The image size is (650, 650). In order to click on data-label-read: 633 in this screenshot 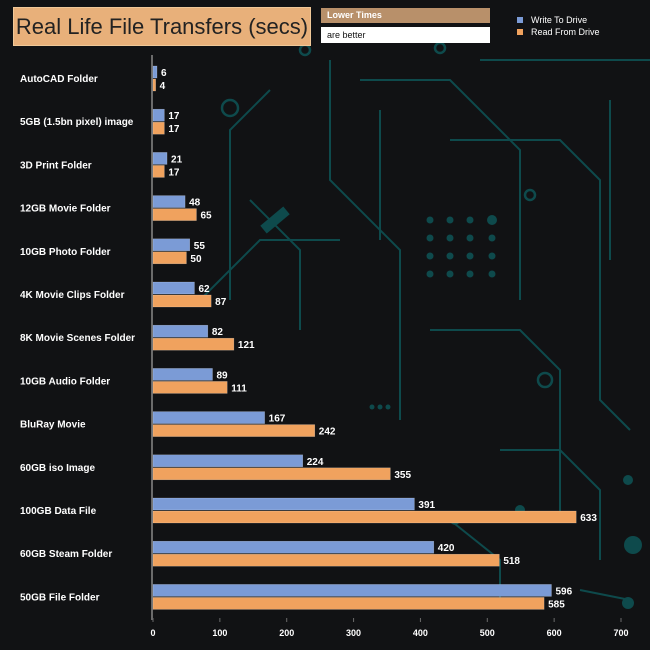, I will do `click(588, 518)`.